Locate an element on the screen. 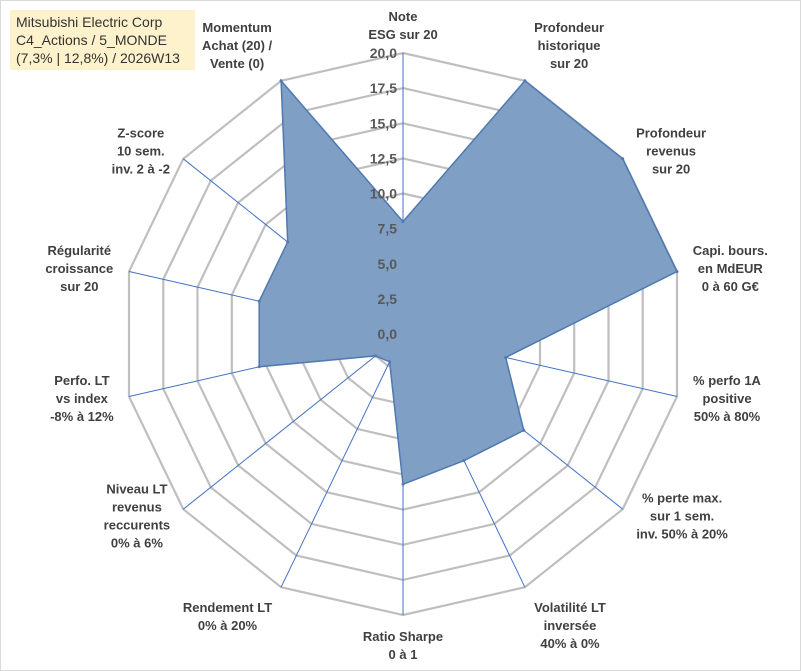 This screenshot has height=671, width=801. axis-label: Capi. bours. en MdEUR 0 à 60 G€ is located at coordinates (730, 268).